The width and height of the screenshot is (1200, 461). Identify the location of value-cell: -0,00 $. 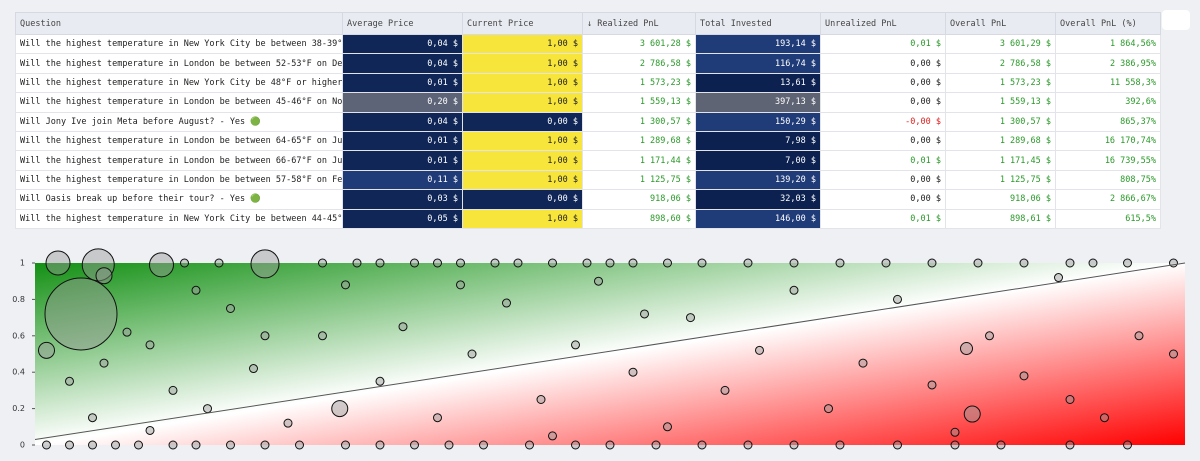
(883, 121).